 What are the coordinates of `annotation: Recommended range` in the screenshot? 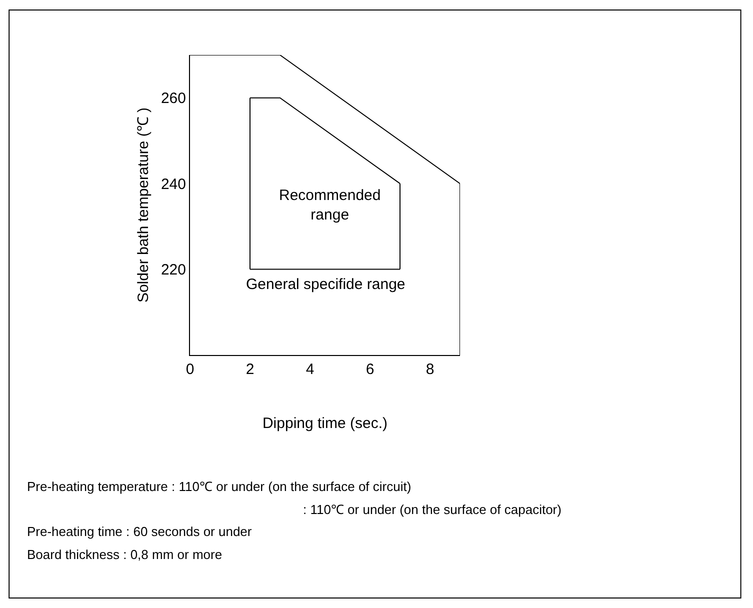 It's located at (330, 205).